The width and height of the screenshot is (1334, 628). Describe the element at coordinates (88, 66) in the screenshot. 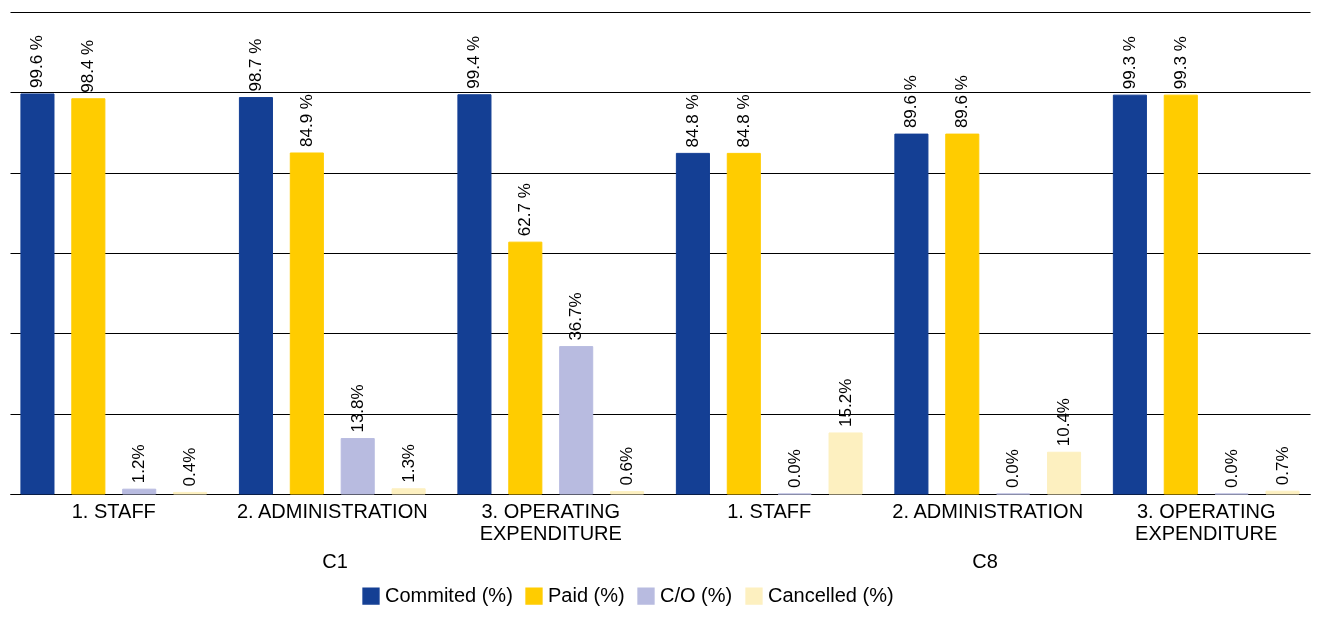

I see `data-label: 98.4 %` at that location.